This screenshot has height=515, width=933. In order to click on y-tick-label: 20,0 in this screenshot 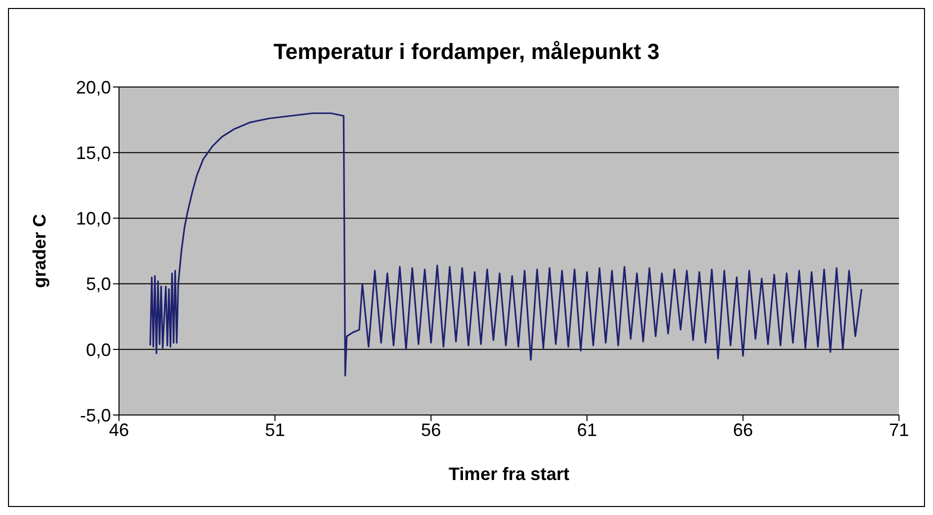, I will do `click(93, 87)`.